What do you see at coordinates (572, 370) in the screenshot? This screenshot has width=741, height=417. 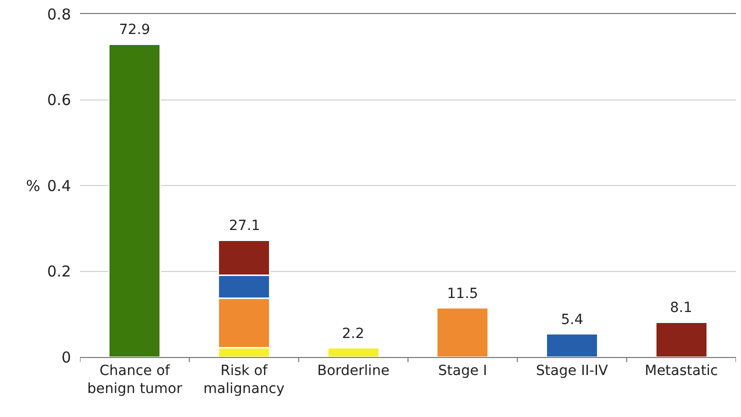 I see `x-tick-label: Stage II-IV` at bounding box center [572, 370].